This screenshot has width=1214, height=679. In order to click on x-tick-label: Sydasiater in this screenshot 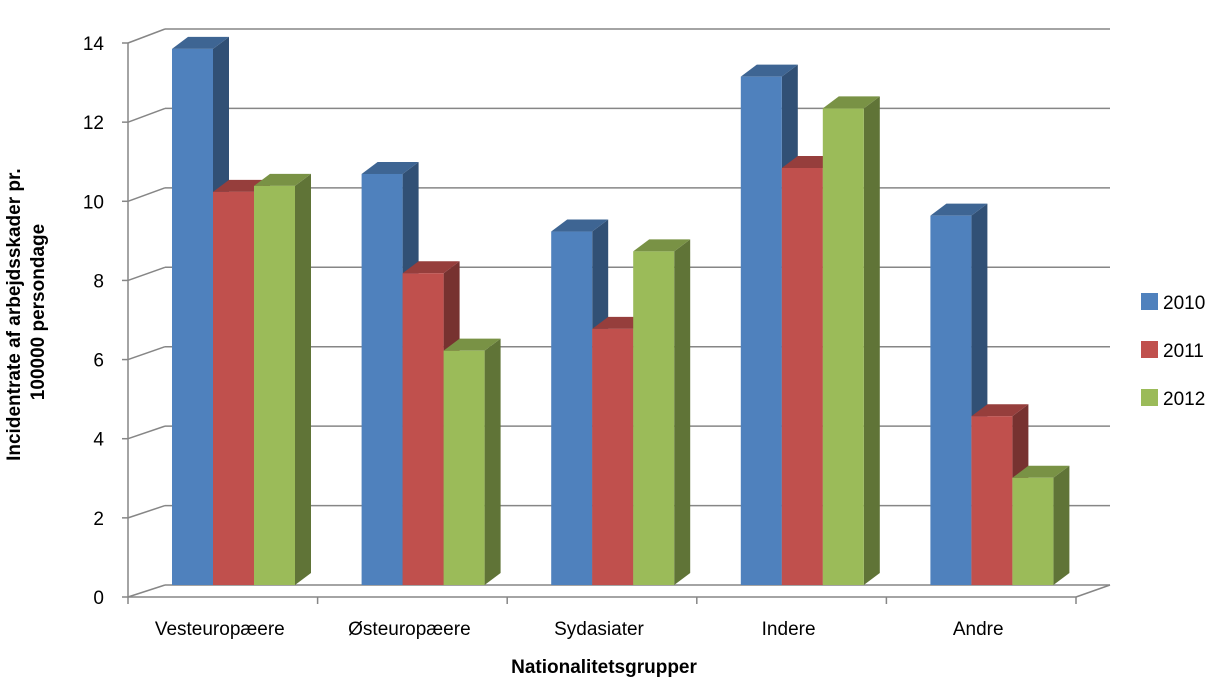, I will do `click(599, 629)`.